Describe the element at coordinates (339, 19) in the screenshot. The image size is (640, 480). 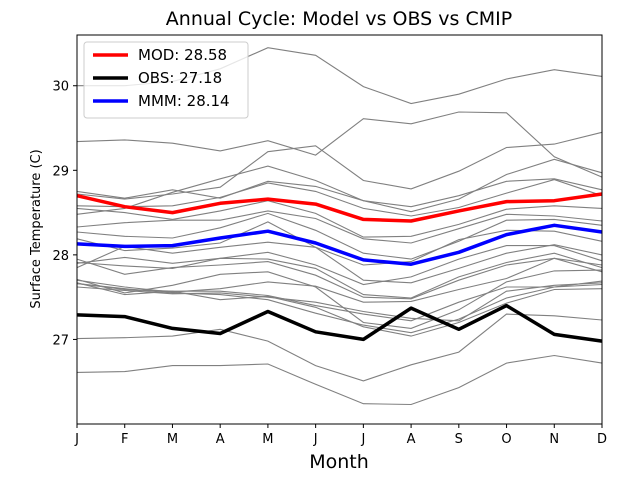
I see `chart-title: Annual Cycle: Model vs OBS vs CMIP` at that location.